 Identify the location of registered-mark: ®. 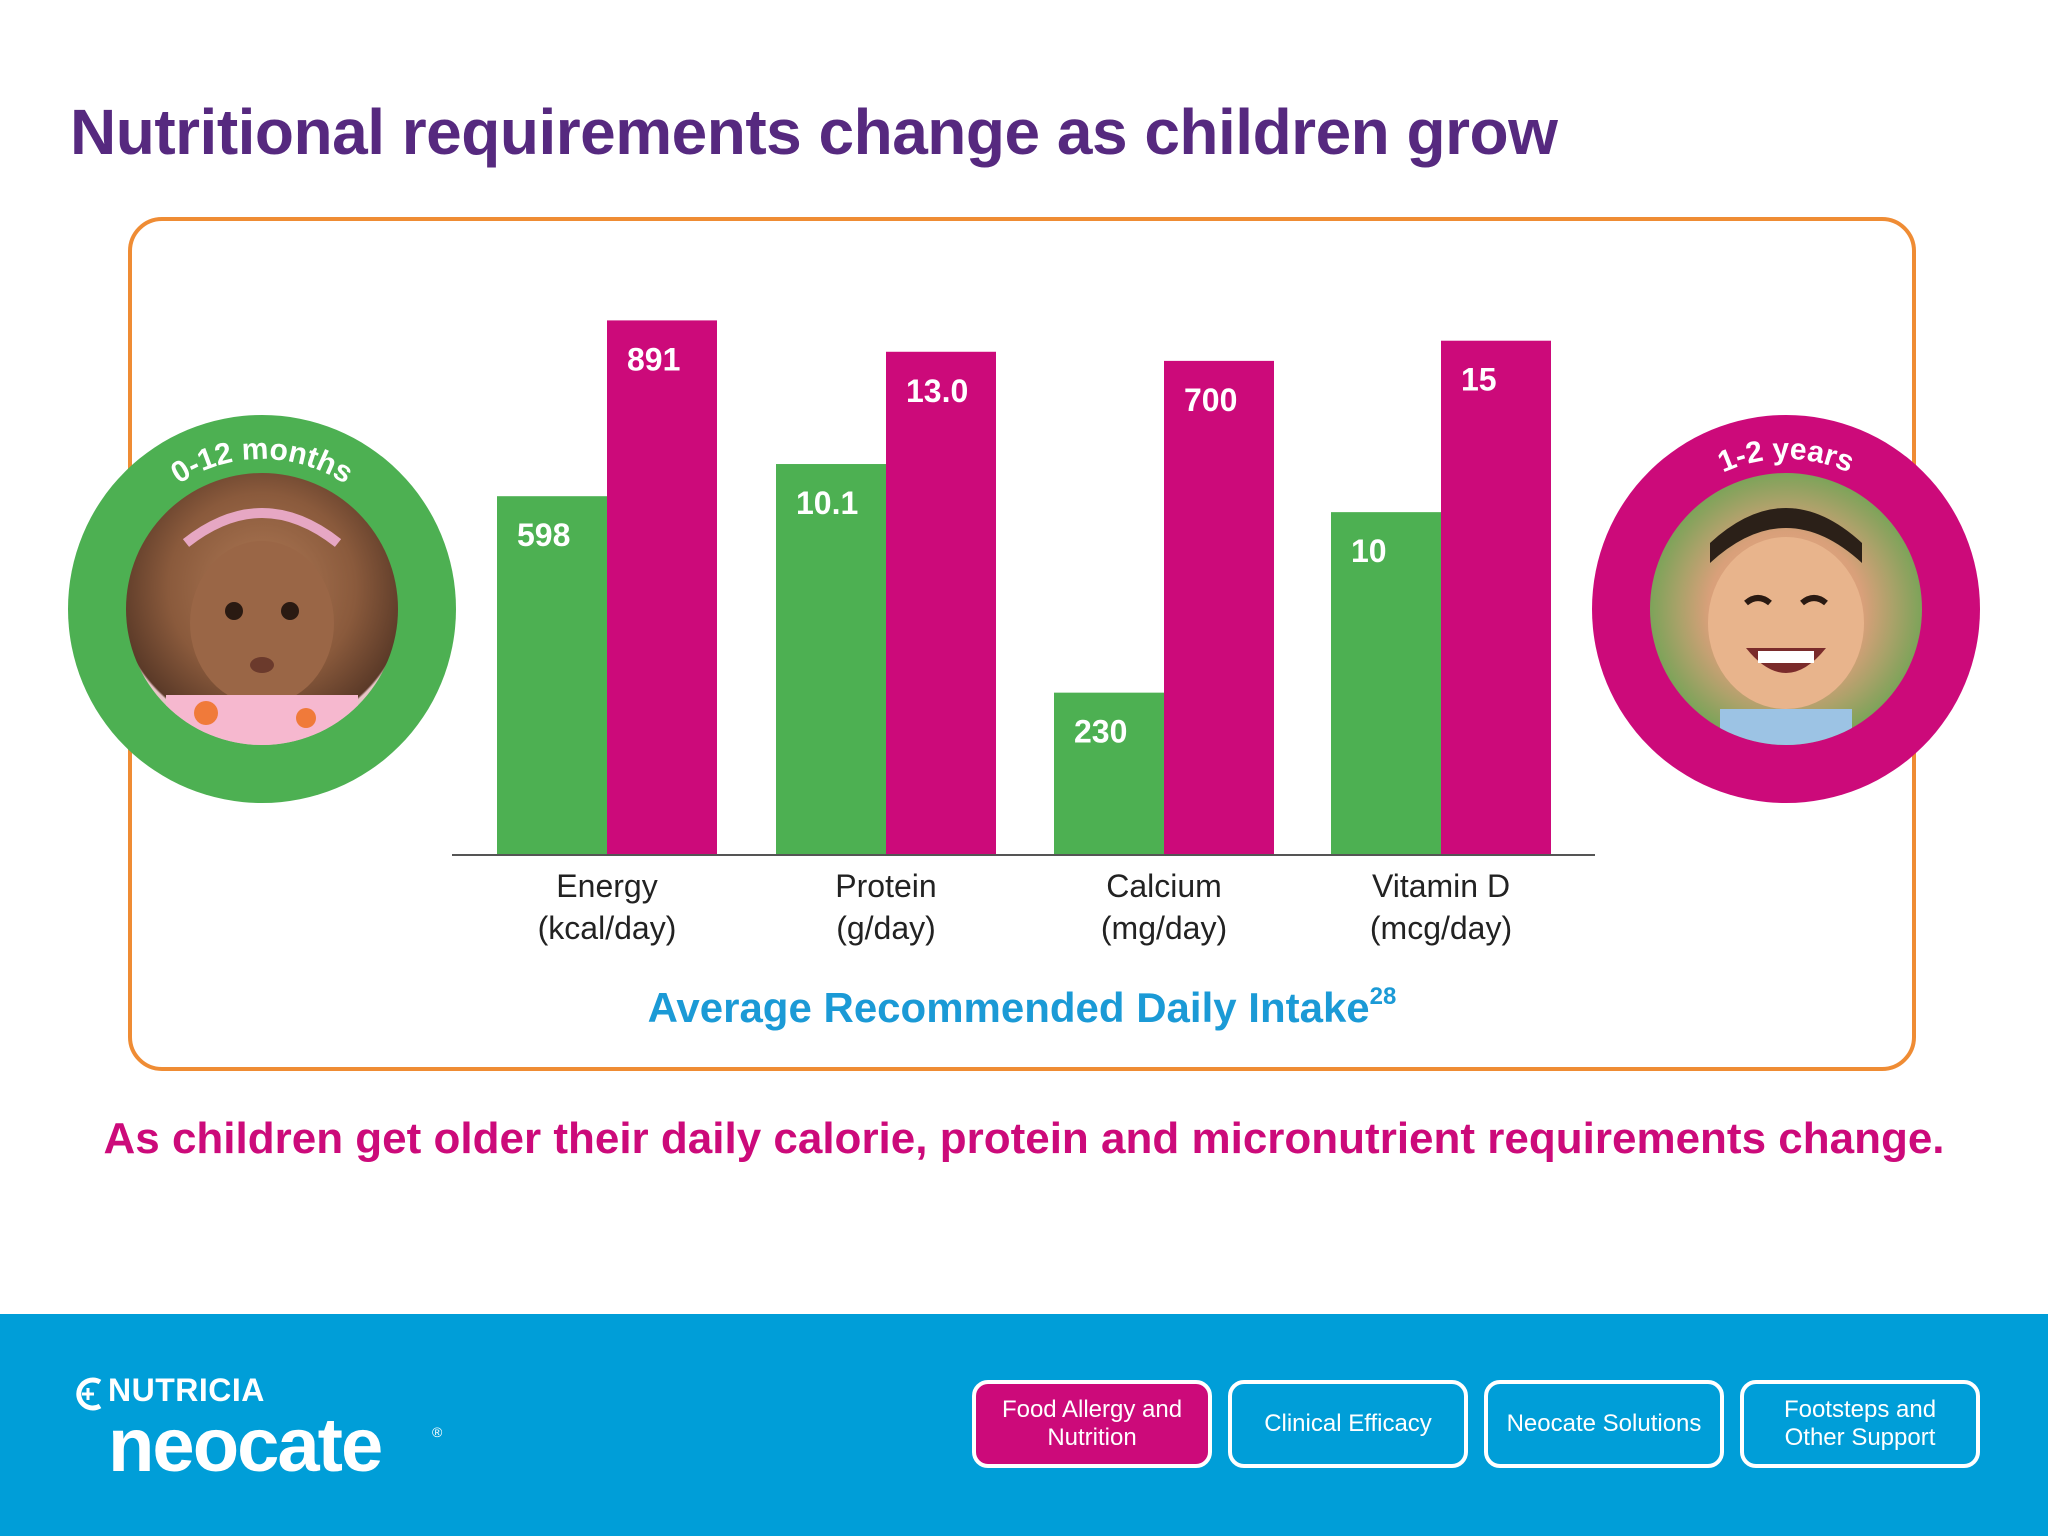
(437, 1432).